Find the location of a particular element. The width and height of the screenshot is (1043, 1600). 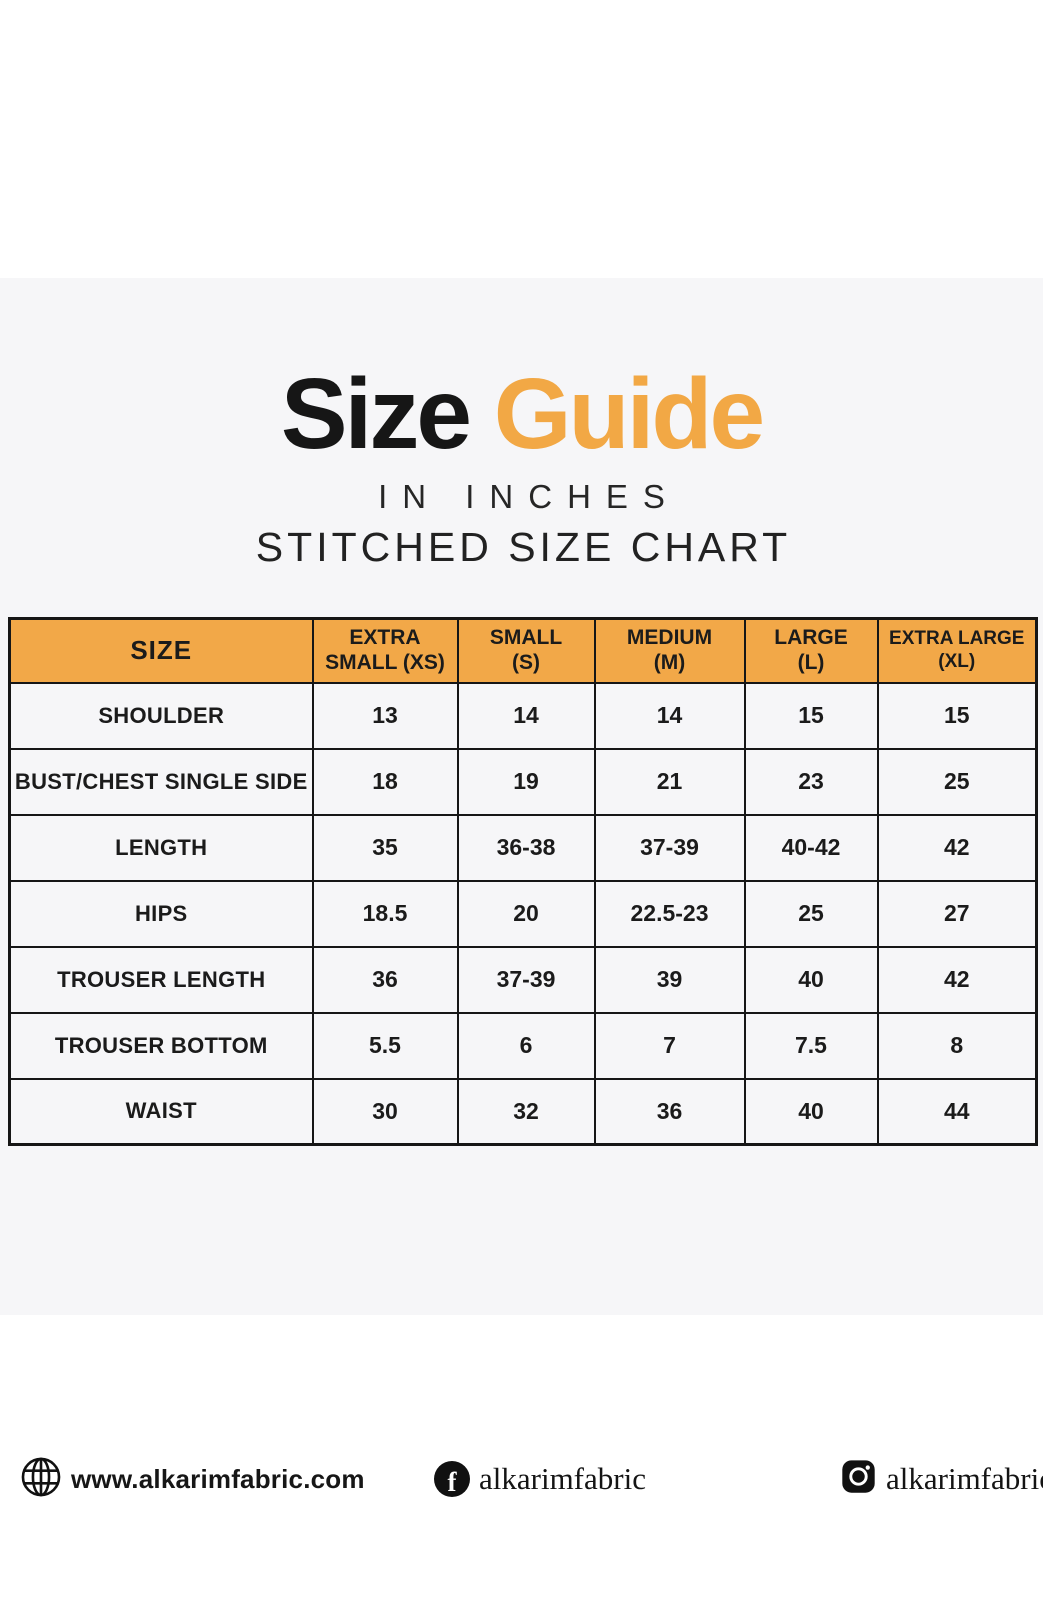

row-label-trouser-length: TROUSER LENGTH is located at coordinates (161, 979).